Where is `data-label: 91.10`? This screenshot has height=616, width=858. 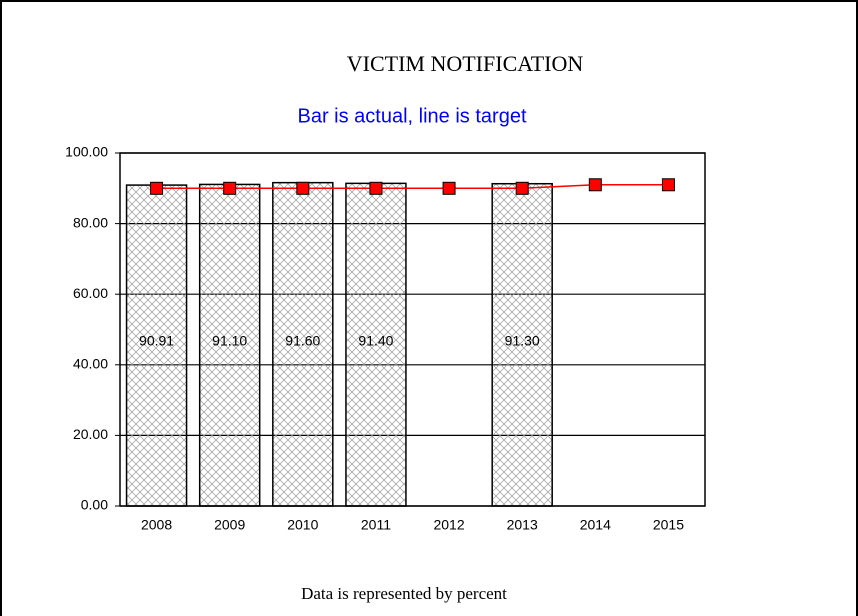
data-label: 91.10 is located at coordinates (229, 341).